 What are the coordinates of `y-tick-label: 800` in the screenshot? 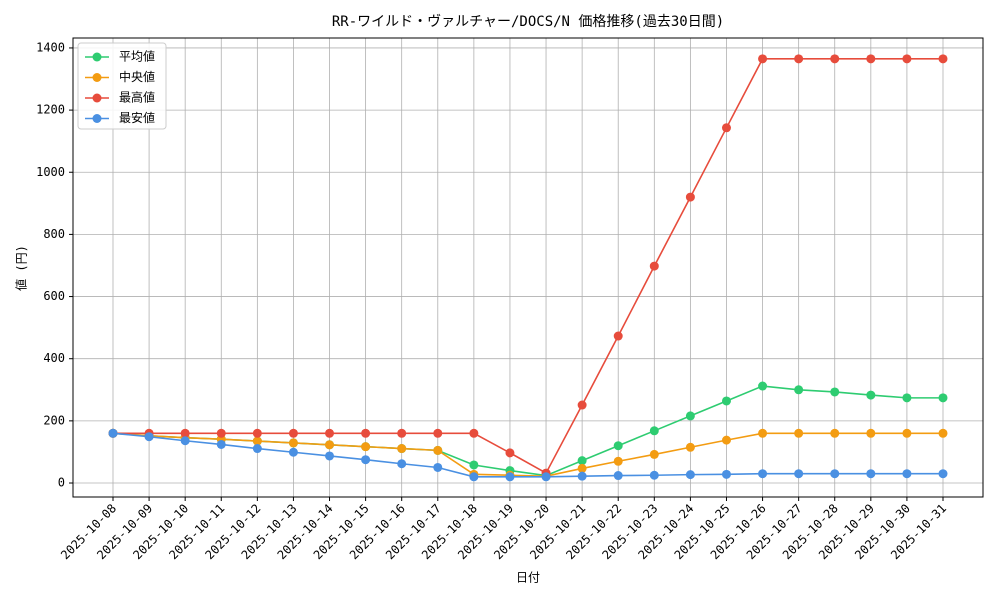 It's located at (54, 234).